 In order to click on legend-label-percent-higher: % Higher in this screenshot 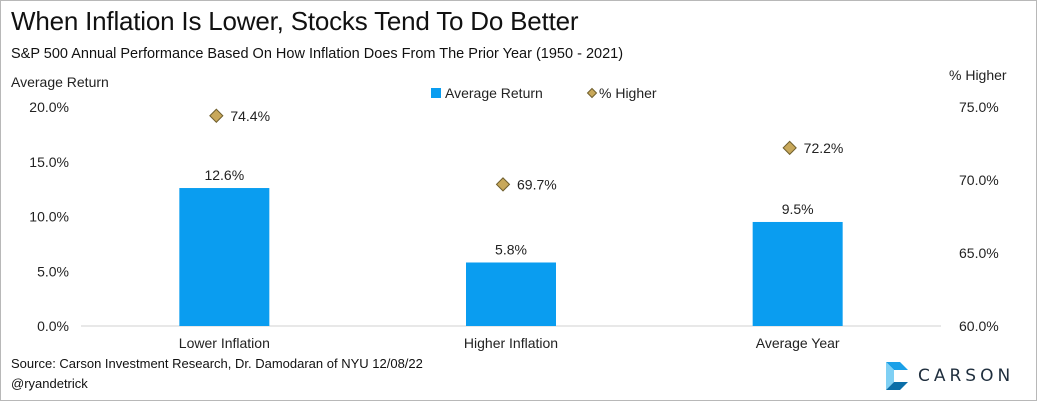, I will do `click(628, 93)`.